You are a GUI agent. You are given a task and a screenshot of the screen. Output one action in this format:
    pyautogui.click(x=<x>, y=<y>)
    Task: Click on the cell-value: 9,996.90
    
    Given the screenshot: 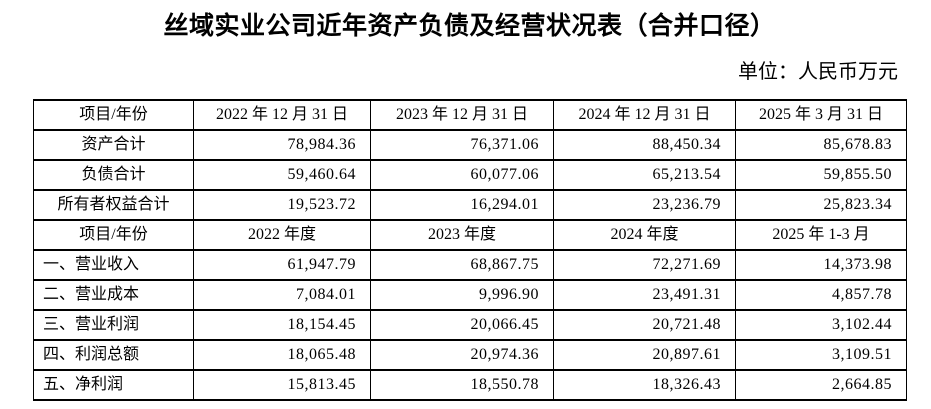 What is the action you would take?
    pyautogui.click(x=462, y=294)
    